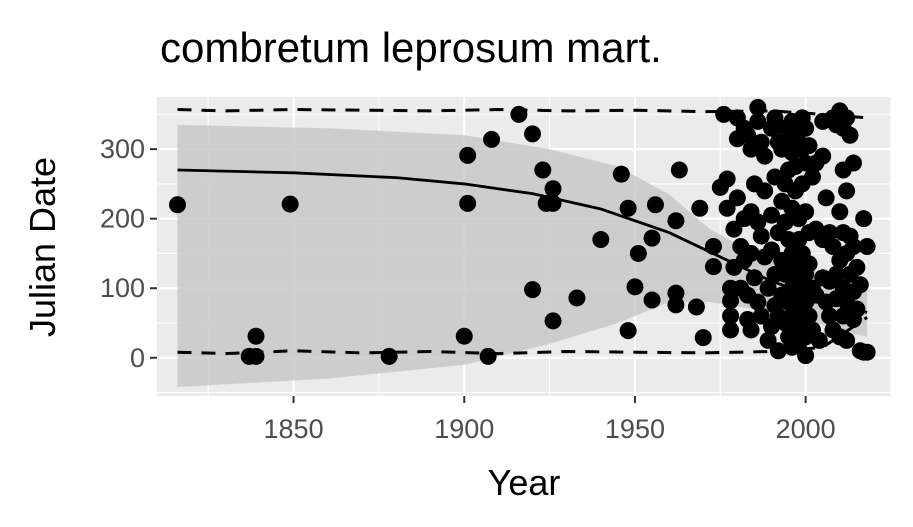  What do you see at coordinates (42, 247) in the screenshot?
I see `y-axis-title: Julian Date` at bounding box center [42, 247].